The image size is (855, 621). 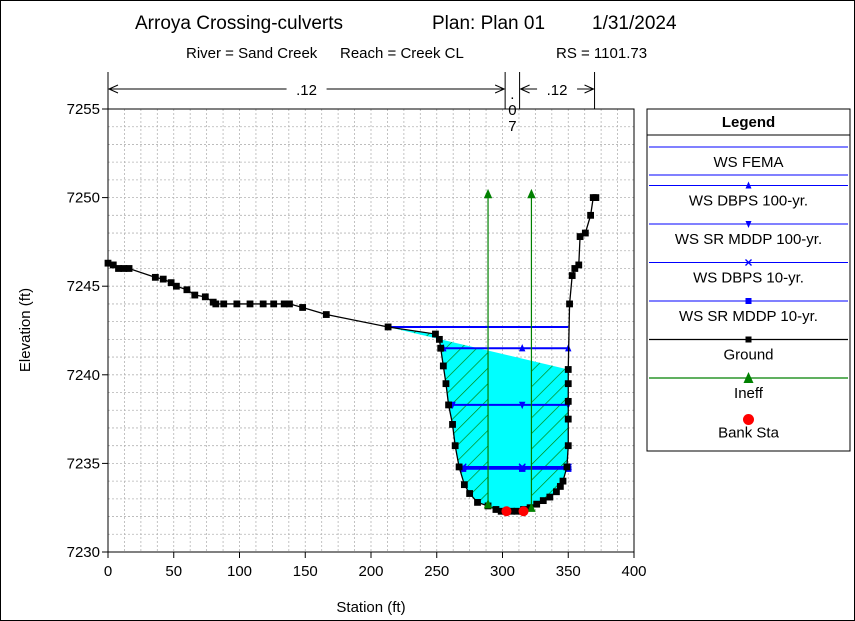 I want to click on legend-box, so click(x=748, y=280).